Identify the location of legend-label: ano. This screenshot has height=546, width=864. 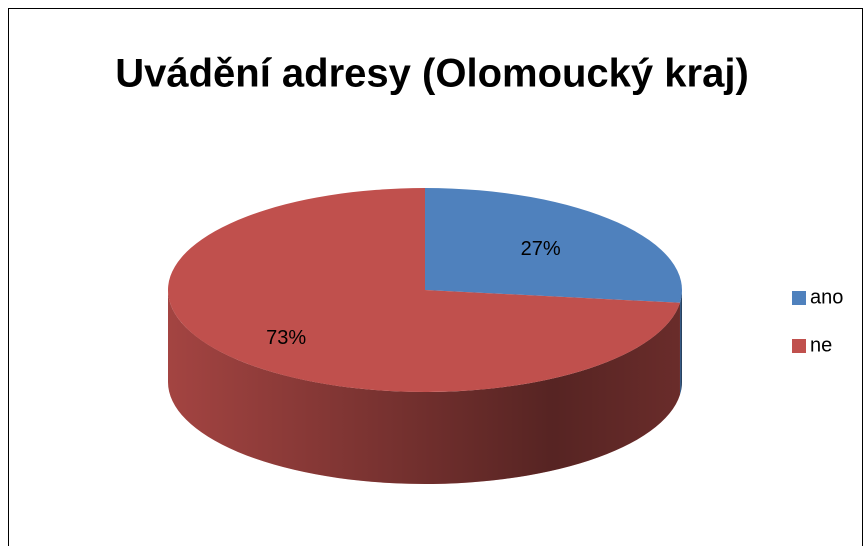
(826, 297).